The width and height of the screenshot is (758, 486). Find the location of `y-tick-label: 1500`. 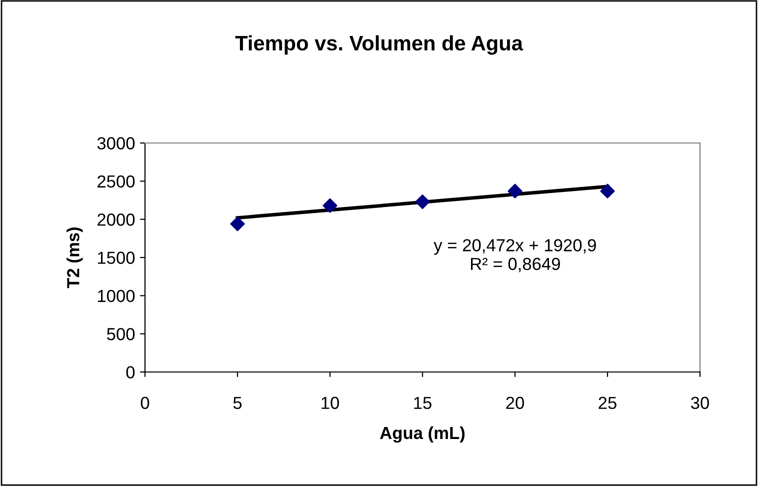

y-tick-label: 1500 is located at coordinates (116, 258).